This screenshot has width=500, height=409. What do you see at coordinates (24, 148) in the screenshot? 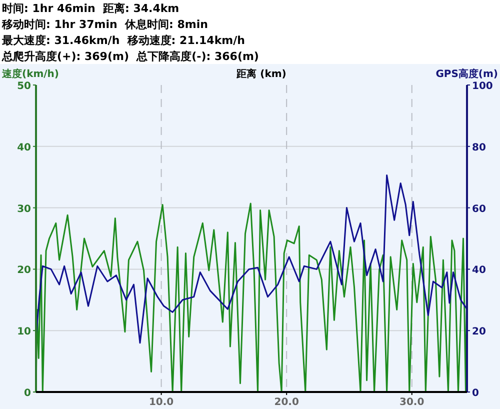
I see `y-tick-label: 40` at bounding box center [24, 148].